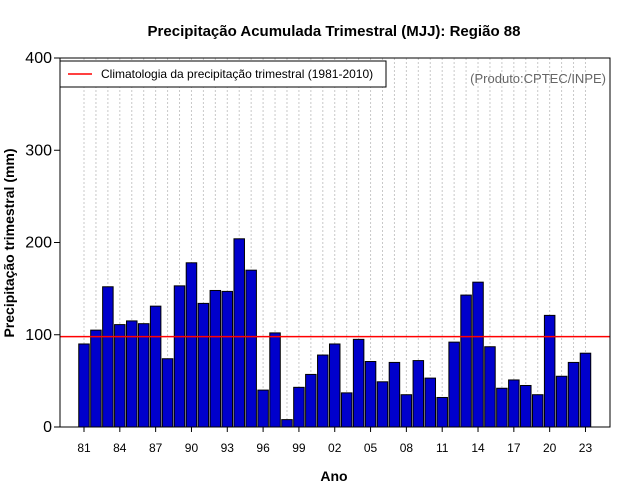 The width and height of the screenshot is (640, 500). What do you see at coordinates (586, 448) in the screenshot?
I see `x-tick-label: 23` at bounding box center [586, 448].